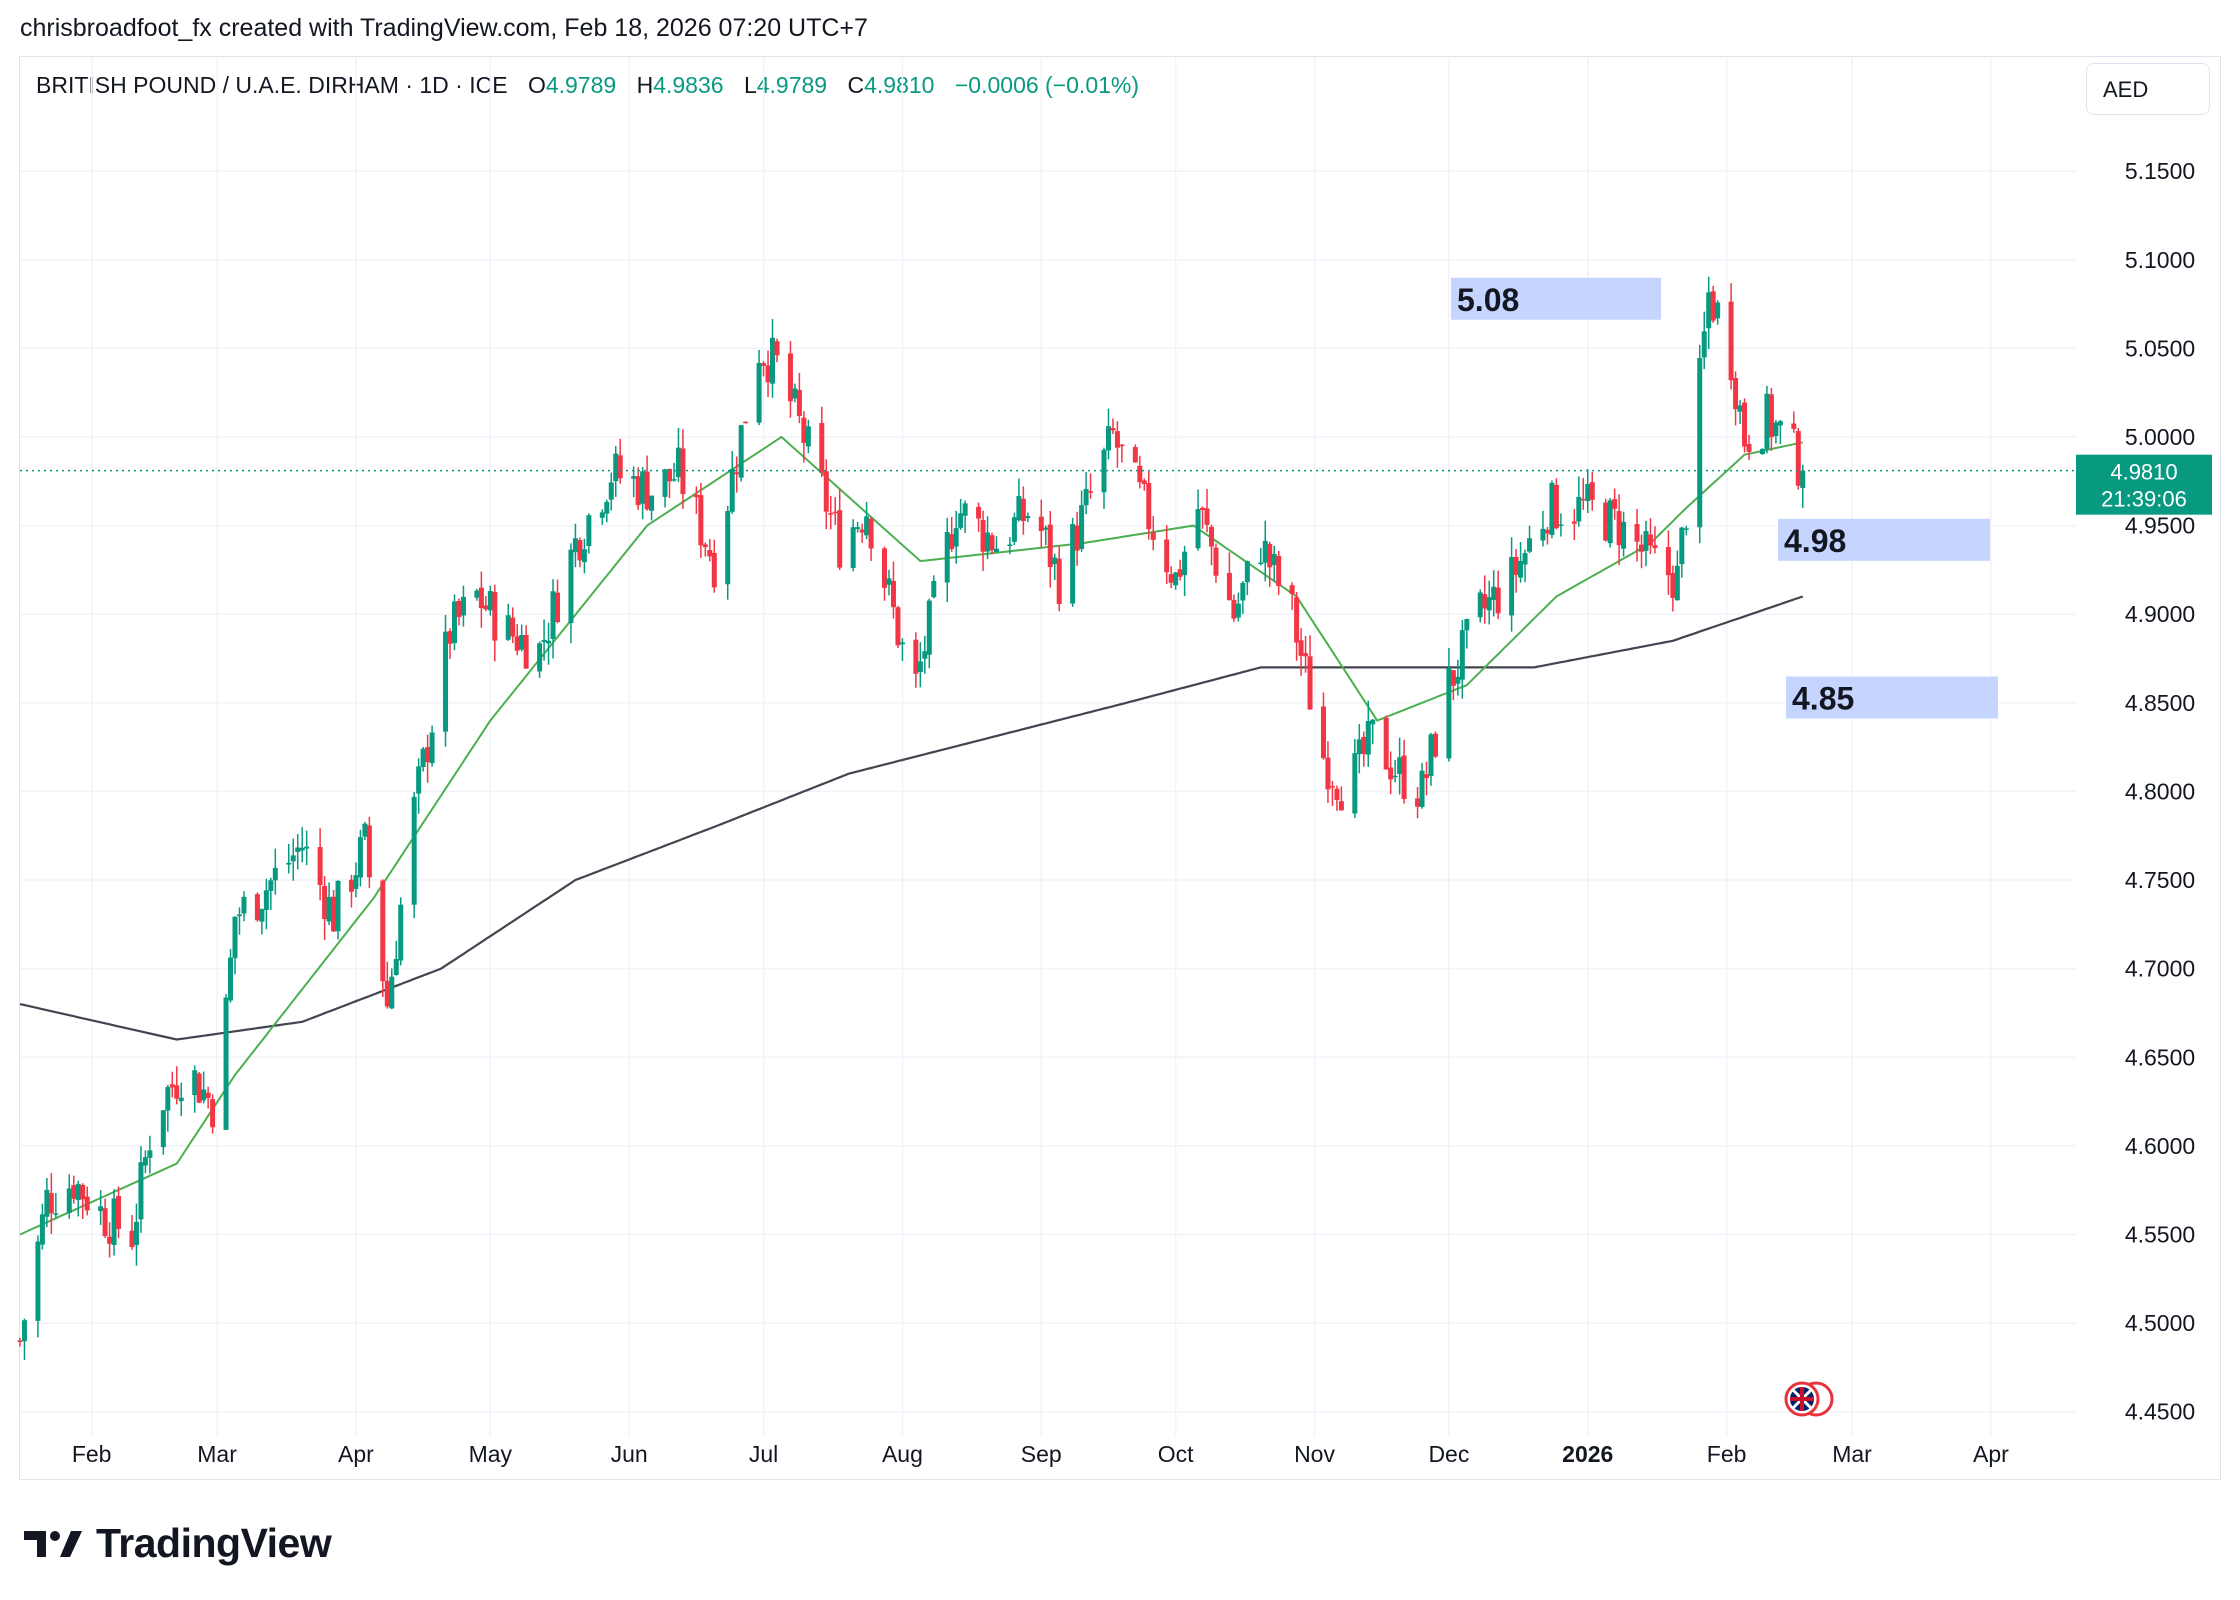  I want to click on currency-button: AED, so click(2148, 89).